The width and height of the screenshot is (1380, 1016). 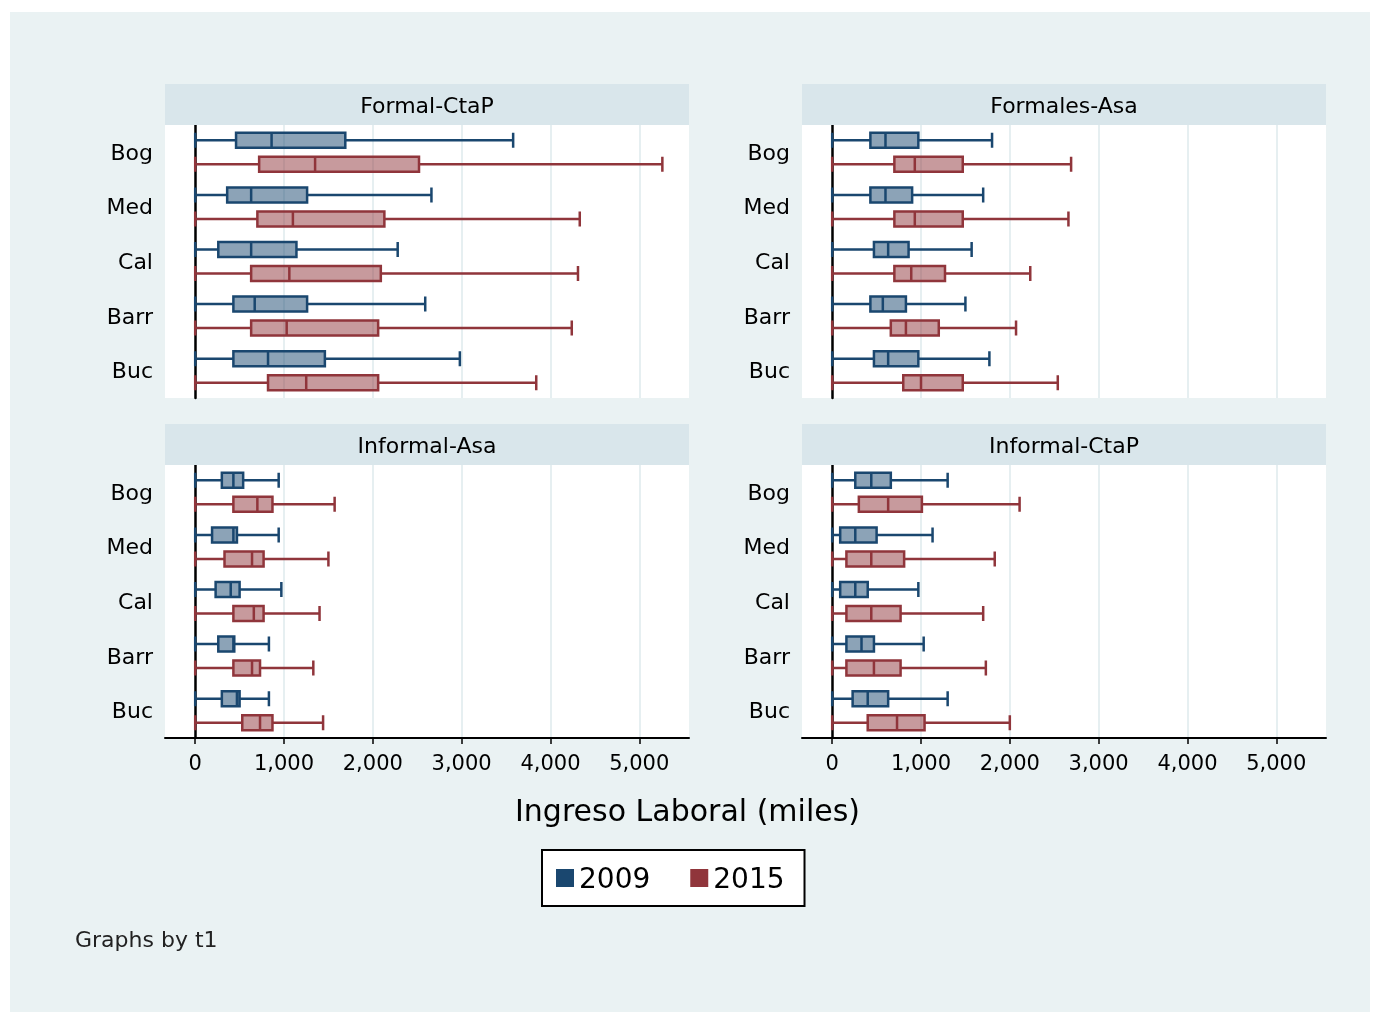 What do you see at coordinates (749, 878) in the screenshot?
I see `legend-label: 2015` at bounding box center [749, 878].